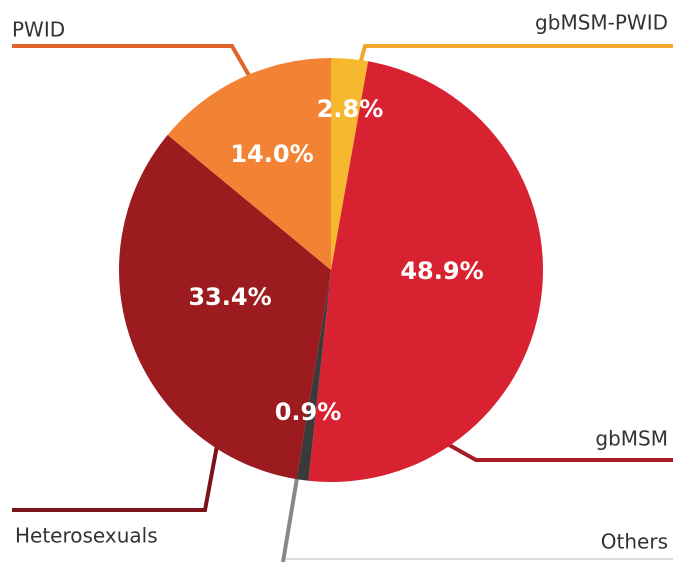 The image size is (673, 562). What do you see at coordinates (601, 23) in the screenshot?
I see `category-label: gbMSM-PWID` at bounding box center [601, 23].